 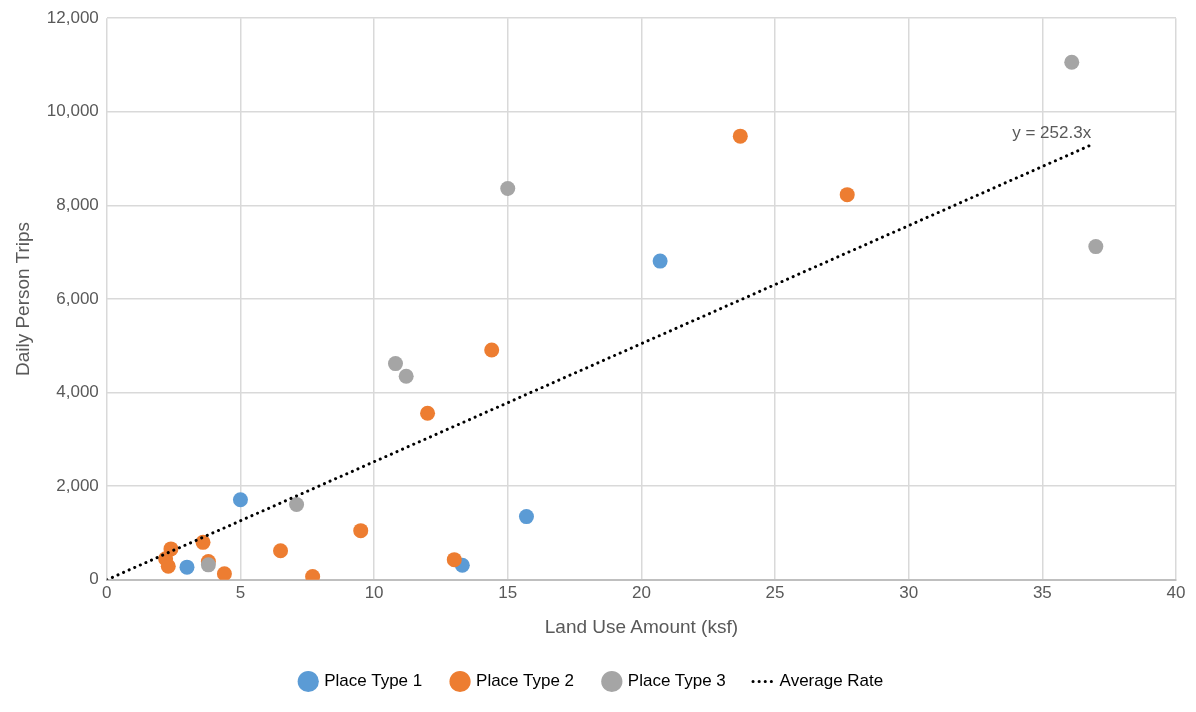 What do you see at coordinates (77, 205) in the screenshot?
I see `y-tick-label: 8,000` at bounding box center [77, 205].